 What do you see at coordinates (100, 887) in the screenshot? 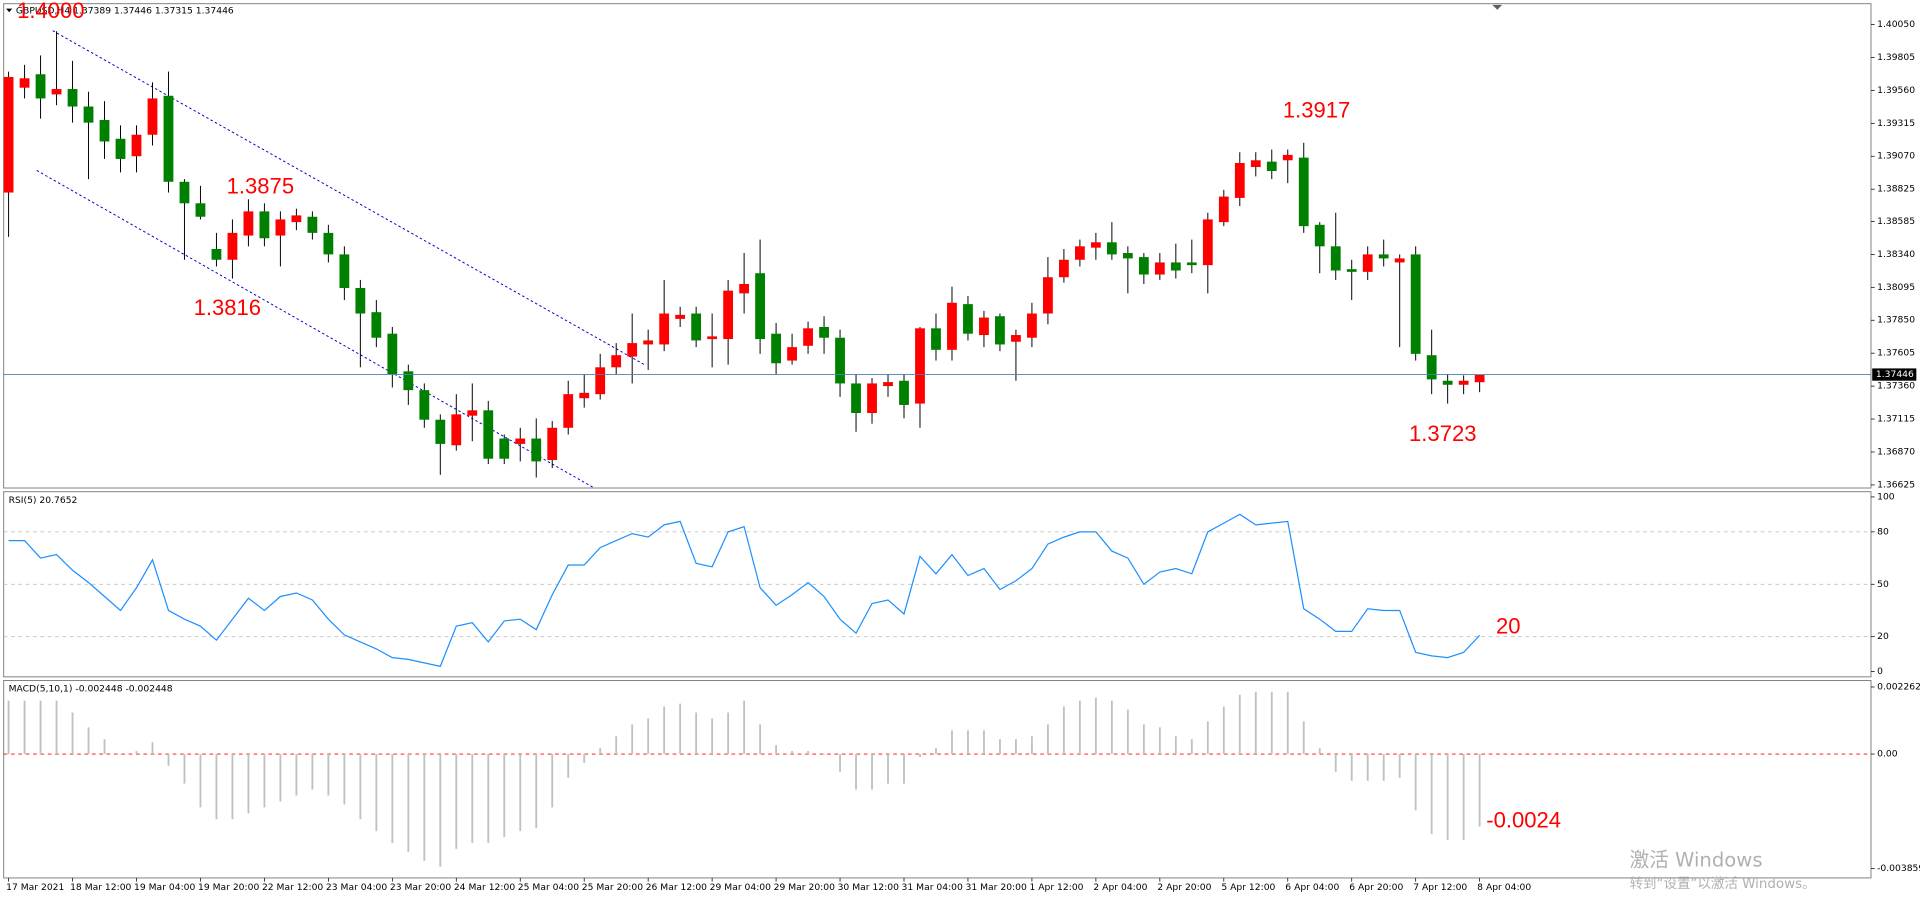
I see `x-tick-label: 18 Mar 12:00` at bounding box center [100, 887].